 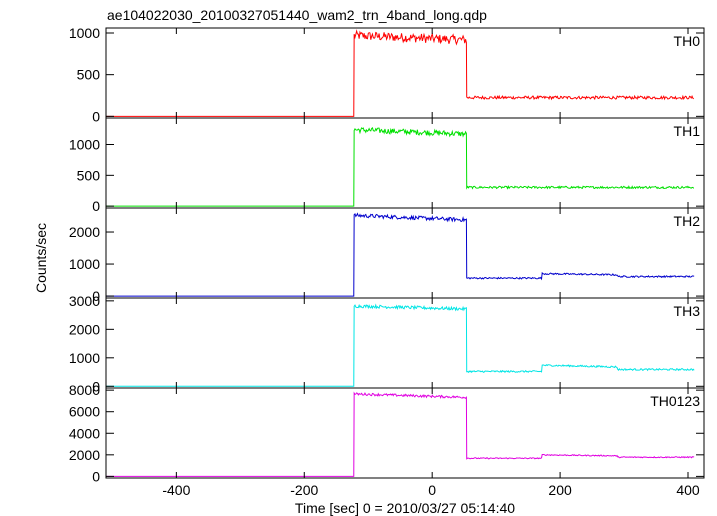 What do you see at coordinates (84, 145) in the screenshot?
I see `y-tick-label-th1: 1000` at bounding box center [84, 145].